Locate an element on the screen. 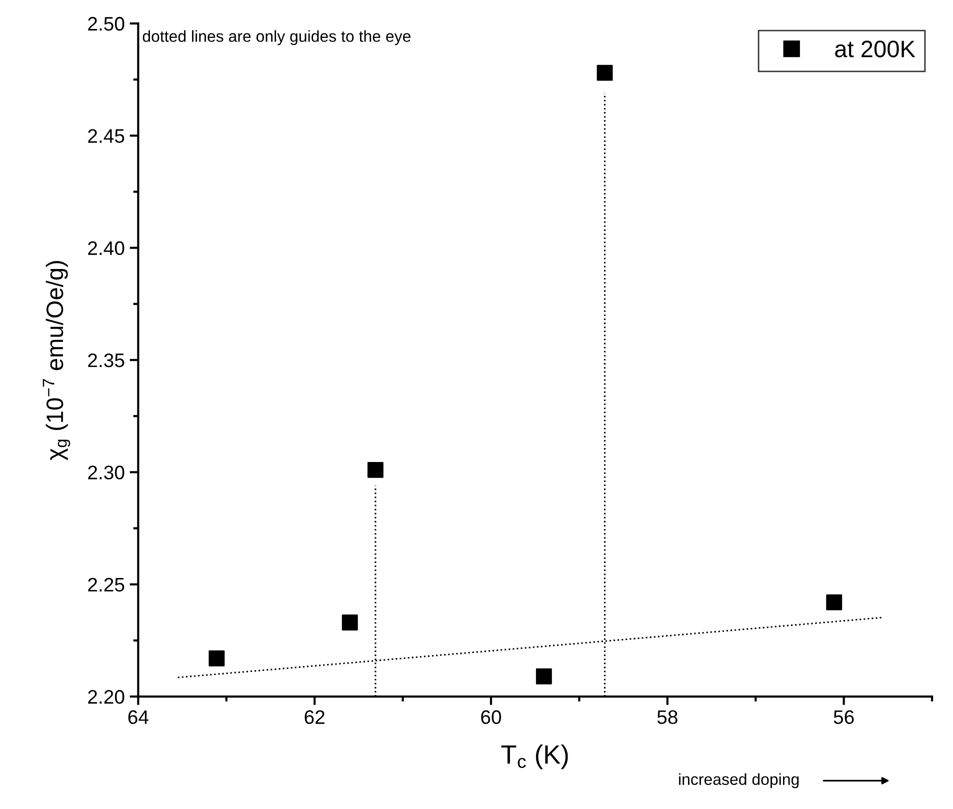 This screenshot has width=953, height=809. y-tick-label: 2.50 is located at coordinates (106, 23).